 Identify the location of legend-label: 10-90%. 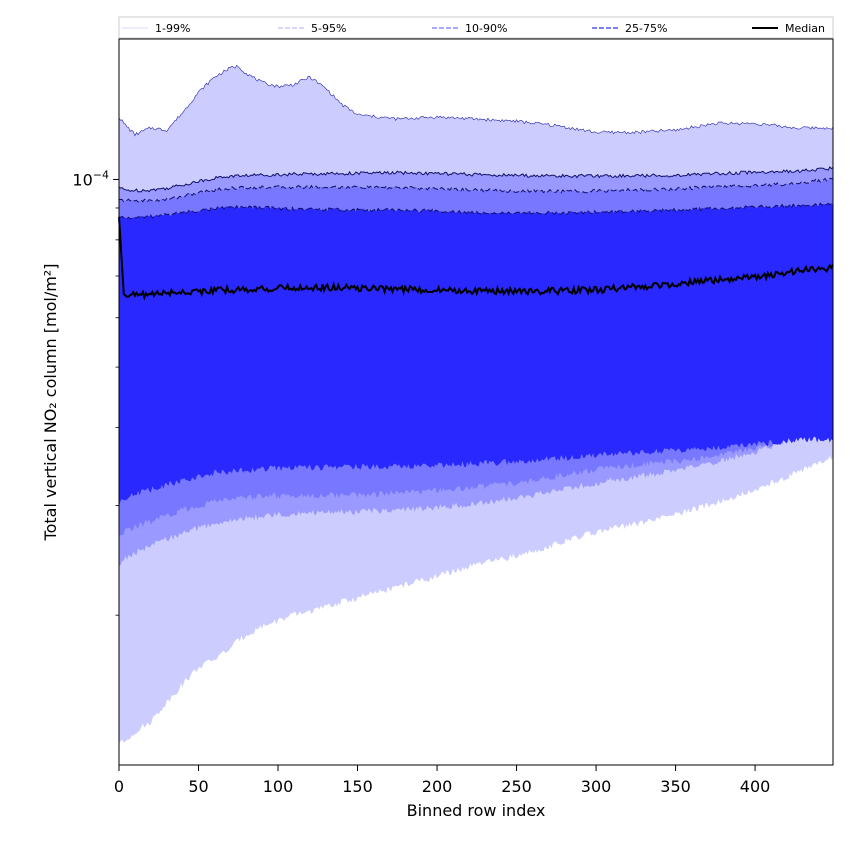
(486, 28).